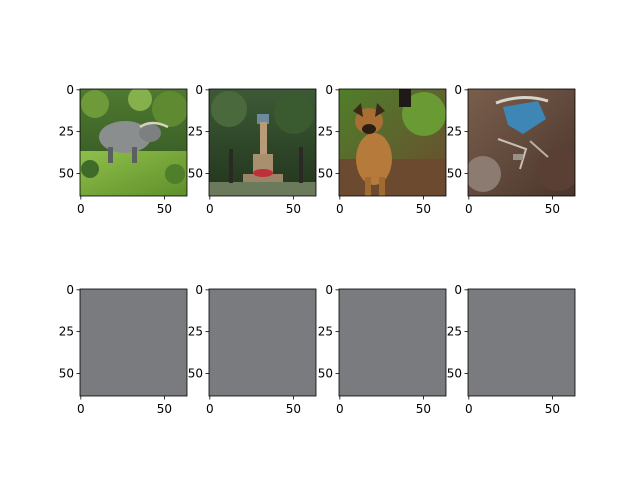  I want to click on image-panel-r0-c0: 0 50 0 25 50, so click(123, 149).